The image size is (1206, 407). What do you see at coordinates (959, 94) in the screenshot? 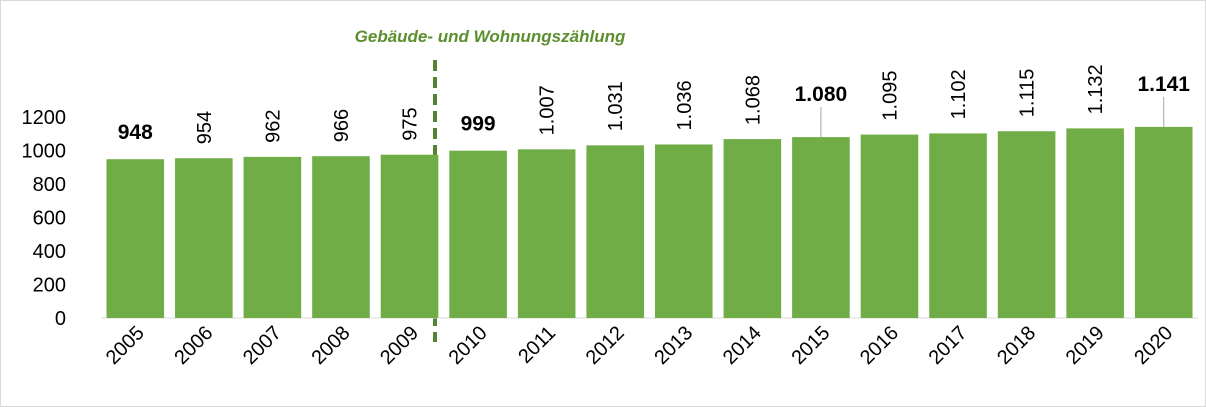
I see `value-label: 1.102` at bounding box center [959, 94].